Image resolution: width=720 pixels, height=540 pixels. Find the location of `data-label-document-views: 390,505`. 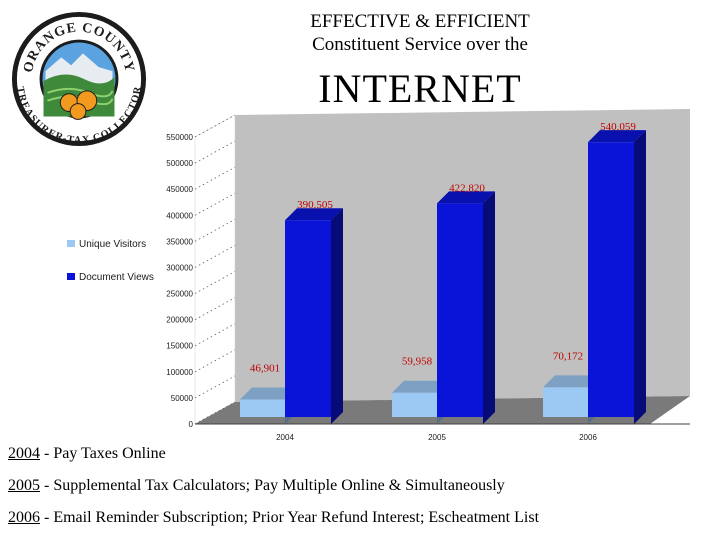

data-label-document-views: 390,505 is located at coordinates (315, 205).